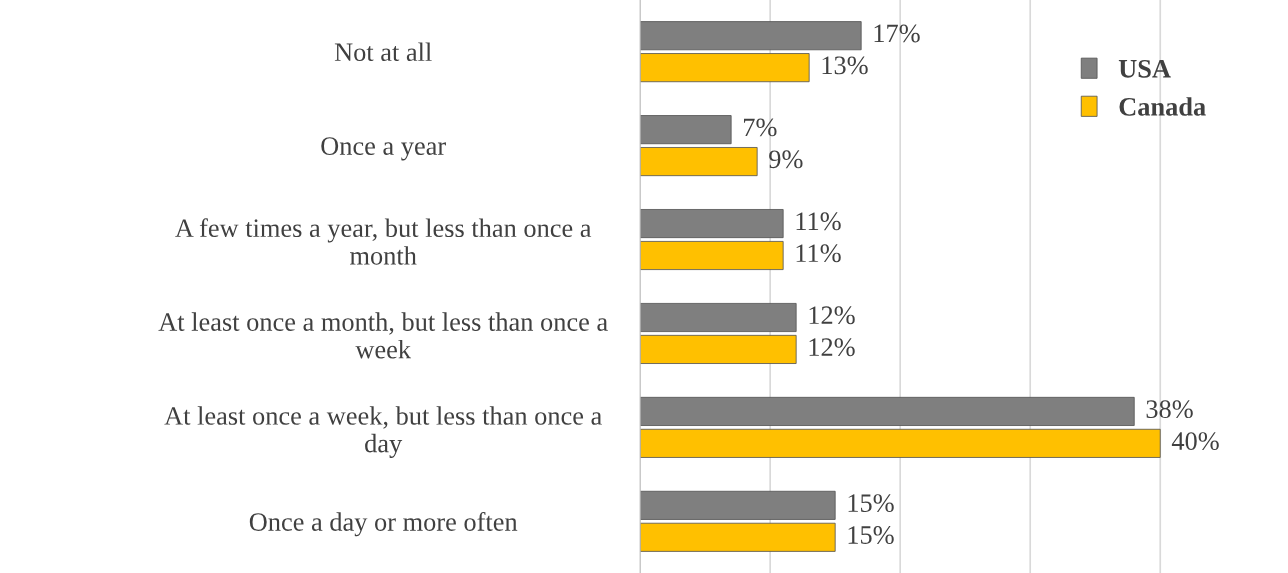 This screenshot has width=1288, height=573. I want to click on data-label: 38%, so click(1169, 409).